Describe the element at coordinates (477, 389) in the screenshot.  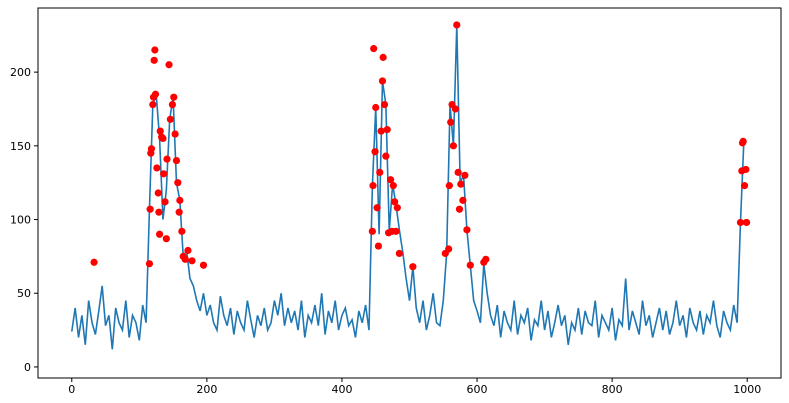
I see `x-tick-label: 600` at that location.